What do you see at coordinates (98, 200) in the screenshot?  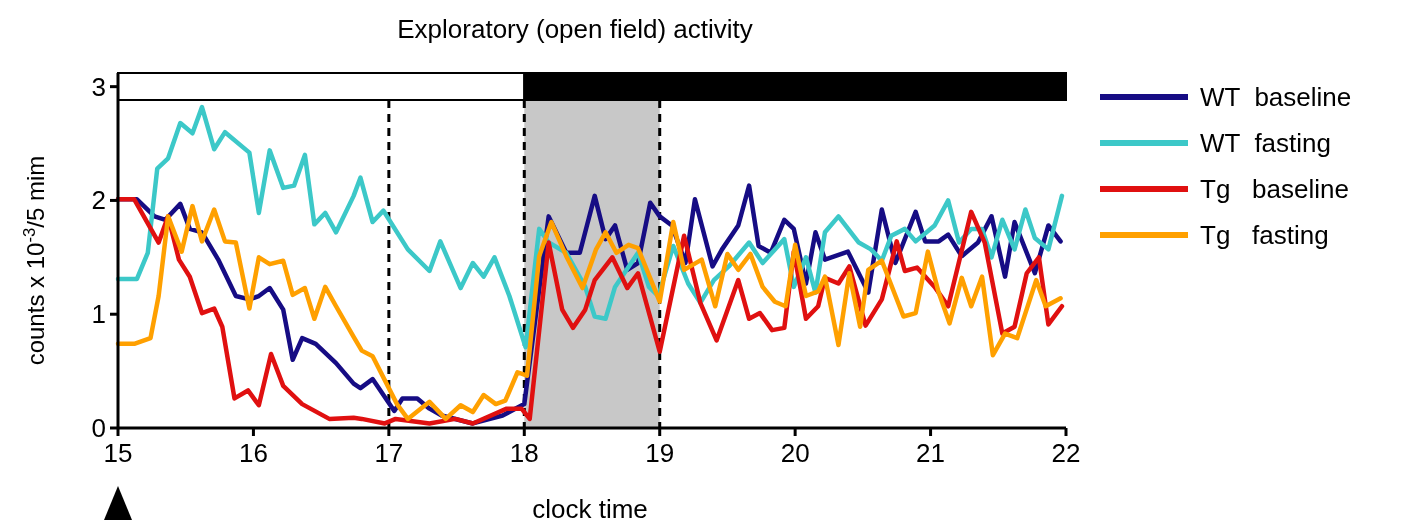 I see `y-tick-label: 2` at bounding box center [98, 200].